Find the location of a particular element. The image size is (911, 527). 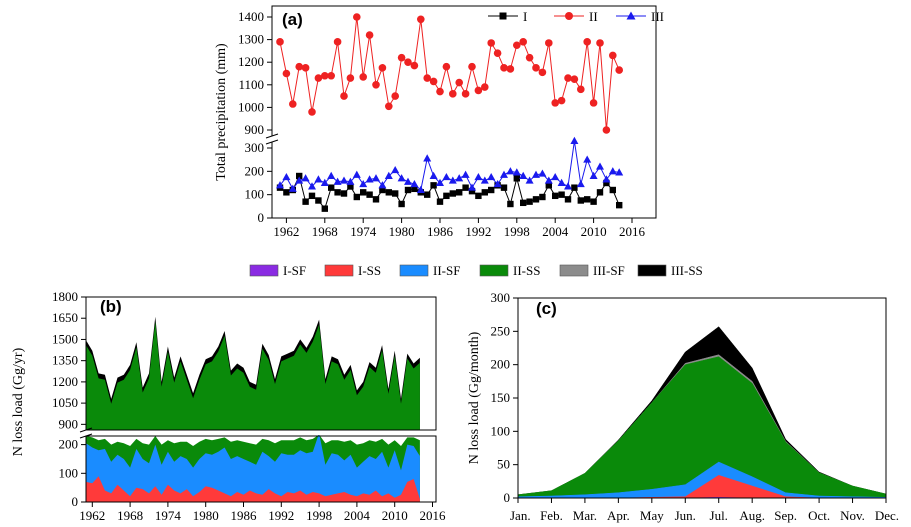

x-tick-label: Oct. is located at coordinates (819, 515).